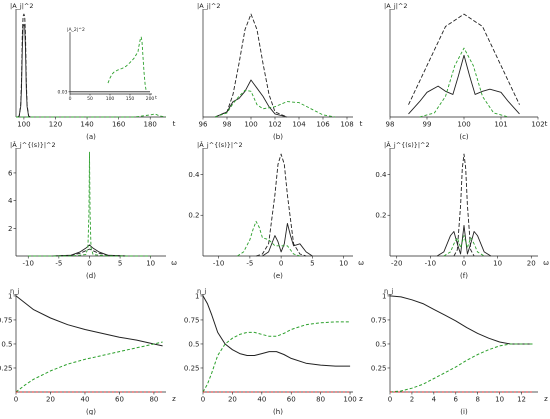 The width and height of the screenshot is (550, 419). What do you see at coordinates (459, 351) in the screenshot?
I see `panel-i: 0 2 4 6 8 10 12 0.25 0.5 0.75 1η_jz (i)` at bounding box center [459, 351].